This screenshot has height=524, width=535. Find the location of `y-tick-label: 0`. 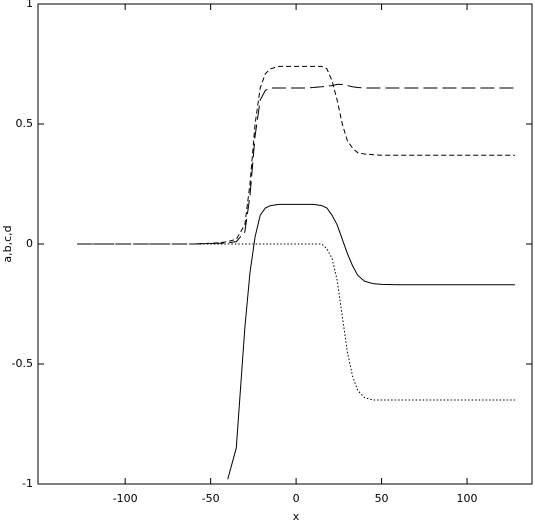

y-tick-label: 0 is located at coordinates (29, 243).